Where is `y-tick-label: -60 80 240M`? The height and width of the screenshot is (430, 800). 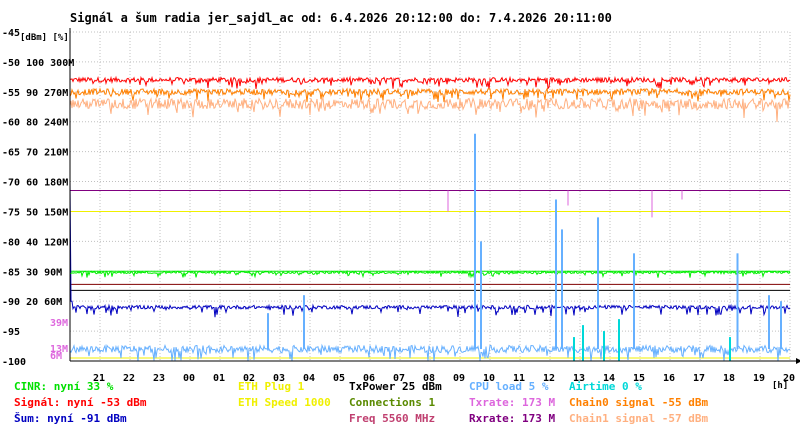
y-tick-label: -60 80 240M is located at coordinates (35, 123).